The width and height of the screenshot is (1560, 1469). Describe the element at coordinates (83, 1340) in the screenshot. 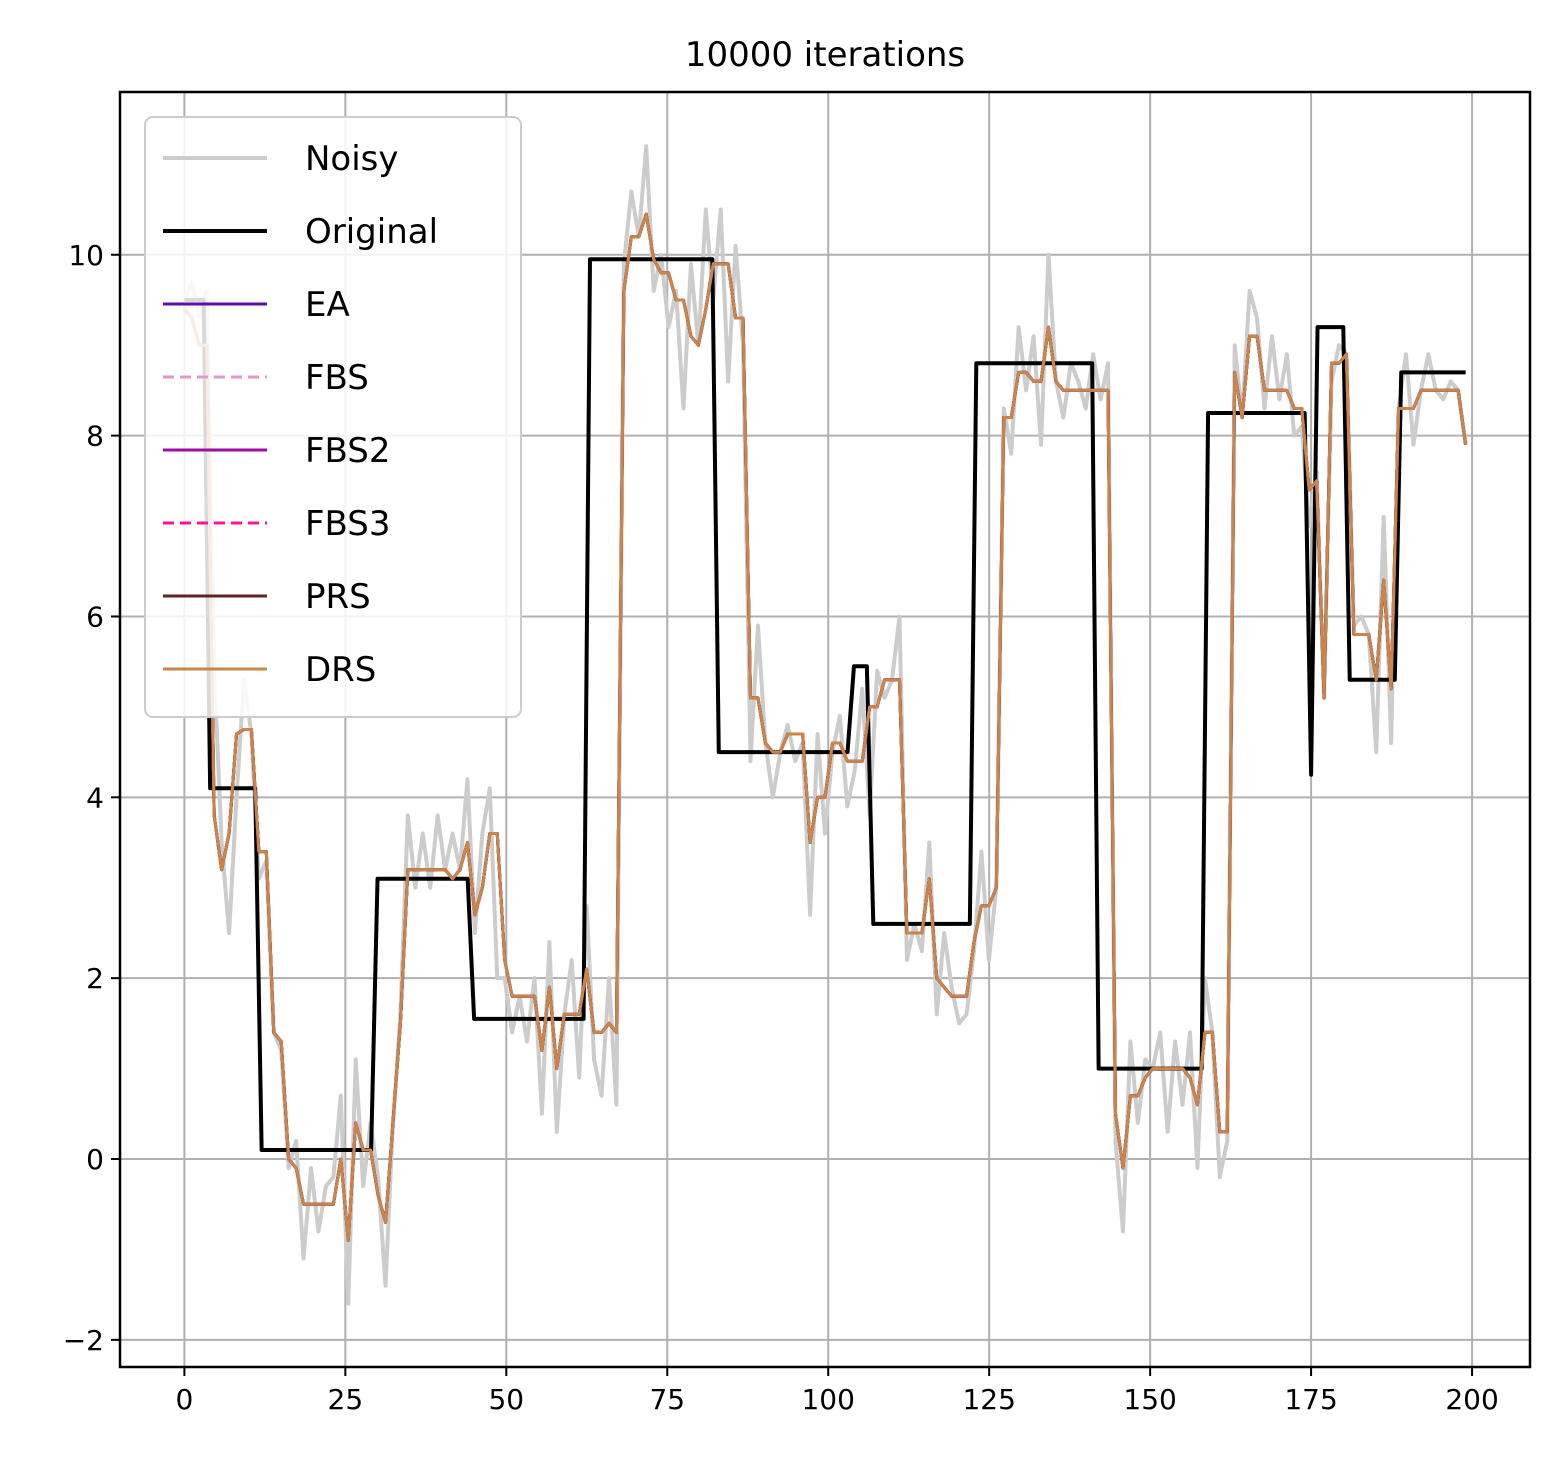

I see `y-tick-label: −2` at that location.